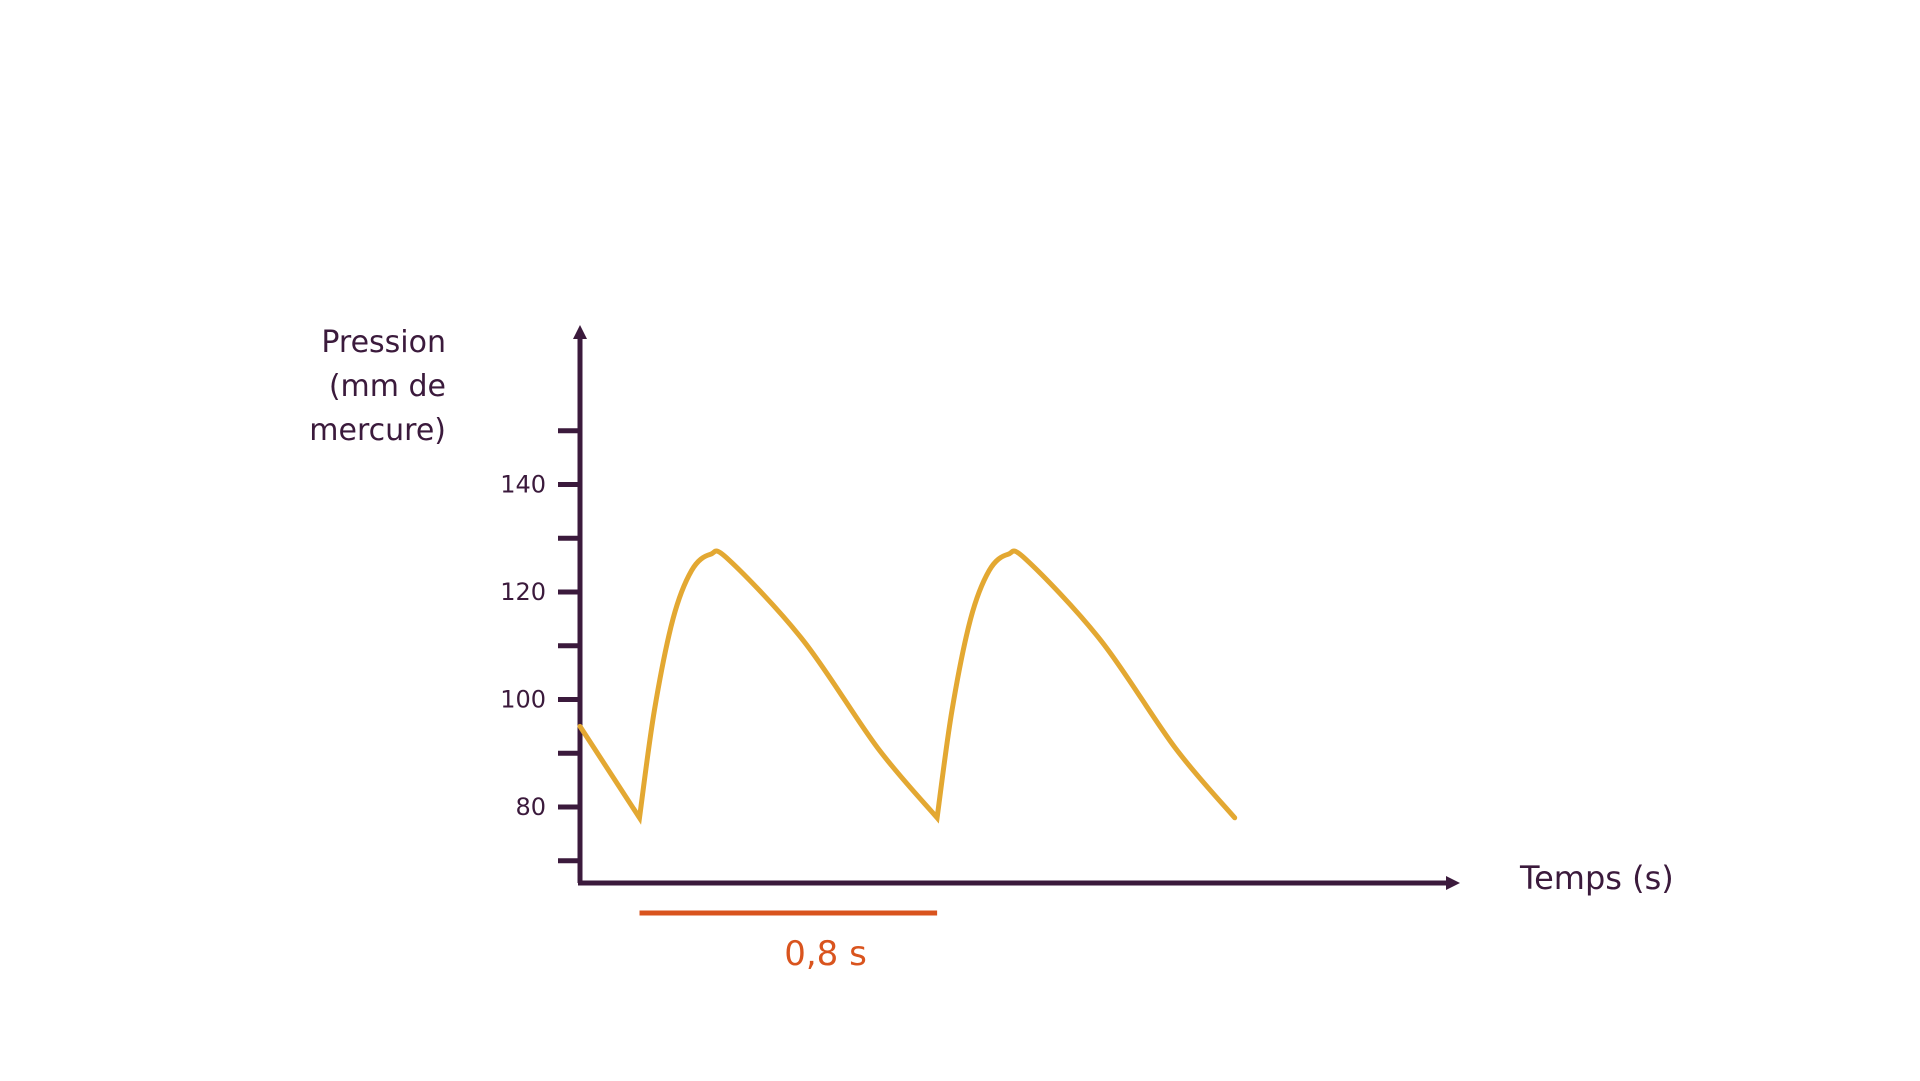  I want to click on y-axis-label-line-1: Pression, so click(383, 342).